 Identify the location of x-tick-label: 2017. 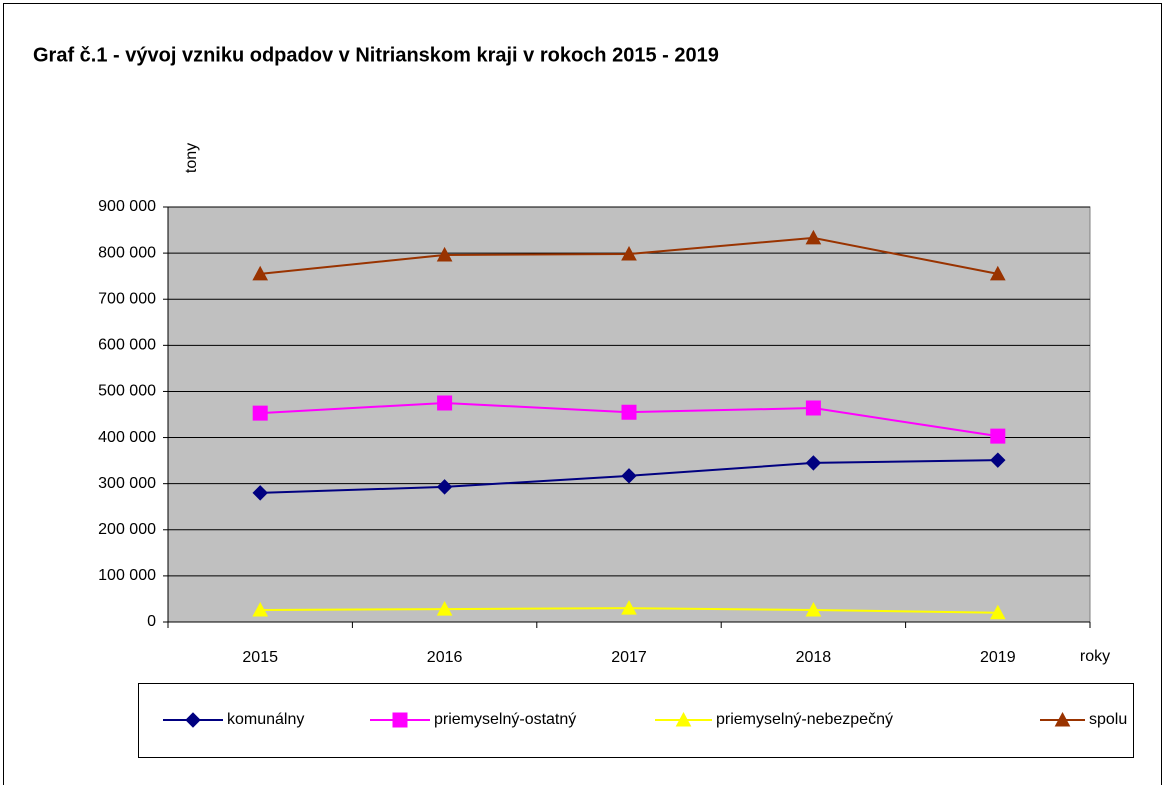
(629, 657).